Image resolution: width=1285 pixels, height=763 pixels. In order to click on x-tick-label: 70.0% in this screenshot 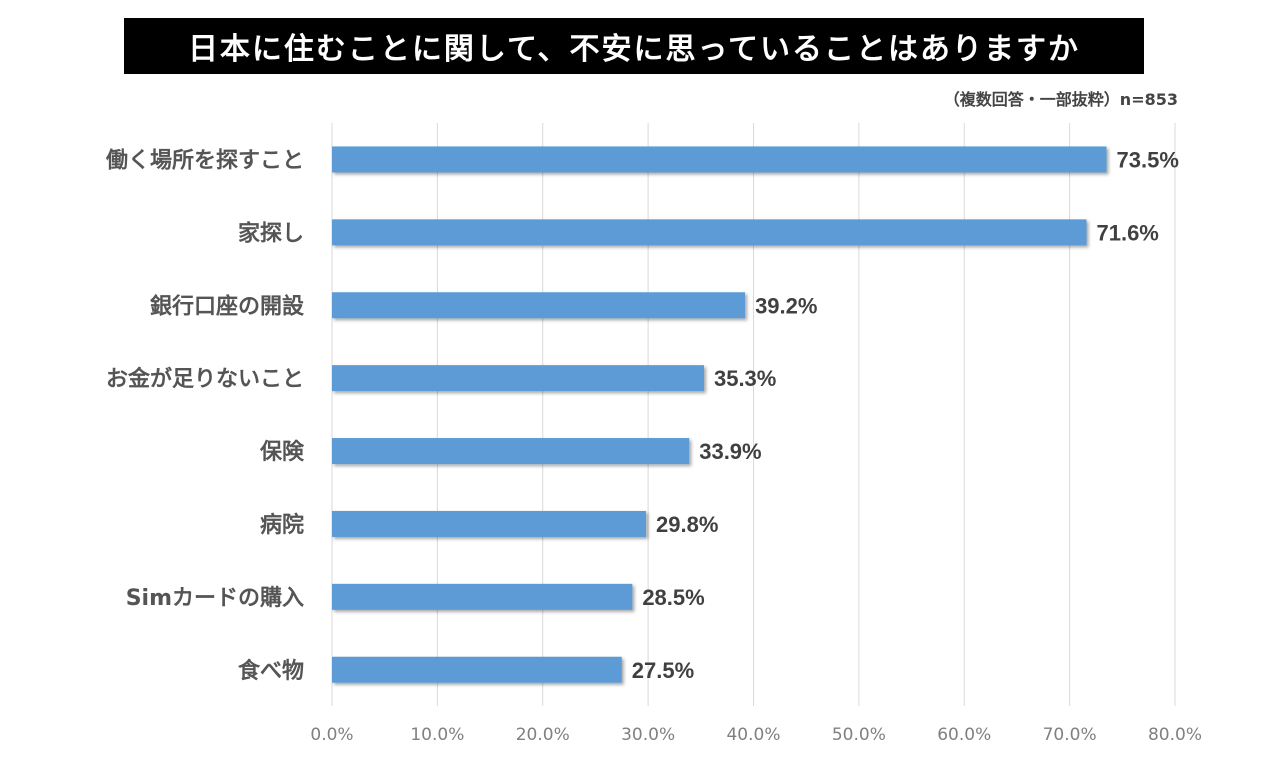, I will do `click(1070, 735)`.